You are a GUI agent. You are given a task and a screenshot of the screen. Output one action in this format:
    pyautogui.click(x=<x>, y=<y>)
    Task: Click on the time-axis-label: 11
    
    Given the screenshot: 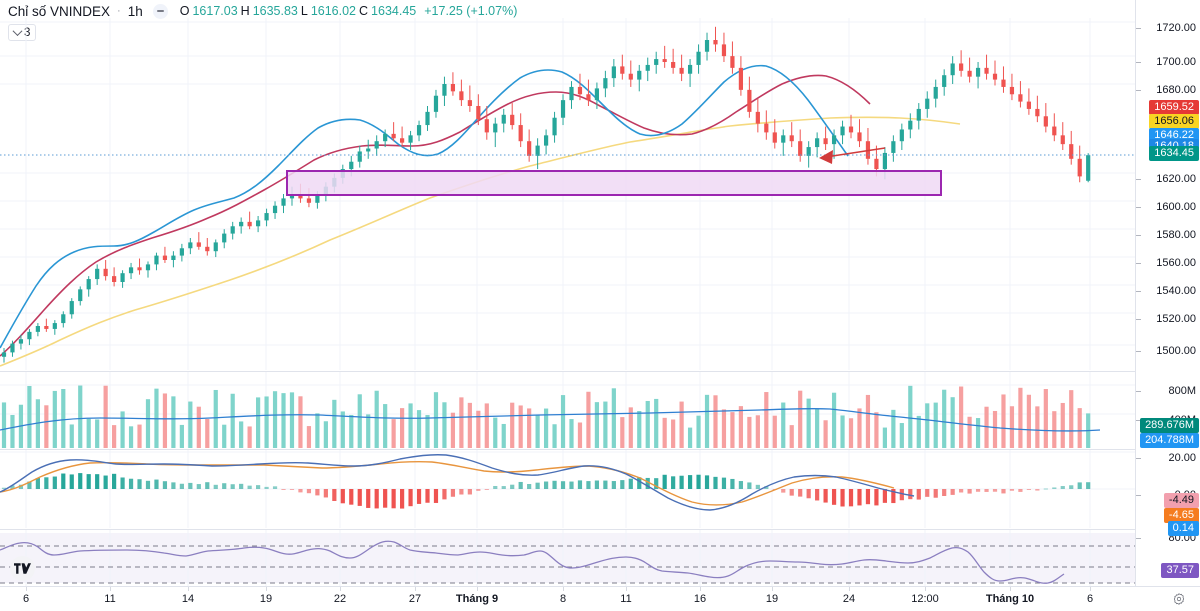 What is the action you would take?
    pyautogui.click(x=110, y=599)
    